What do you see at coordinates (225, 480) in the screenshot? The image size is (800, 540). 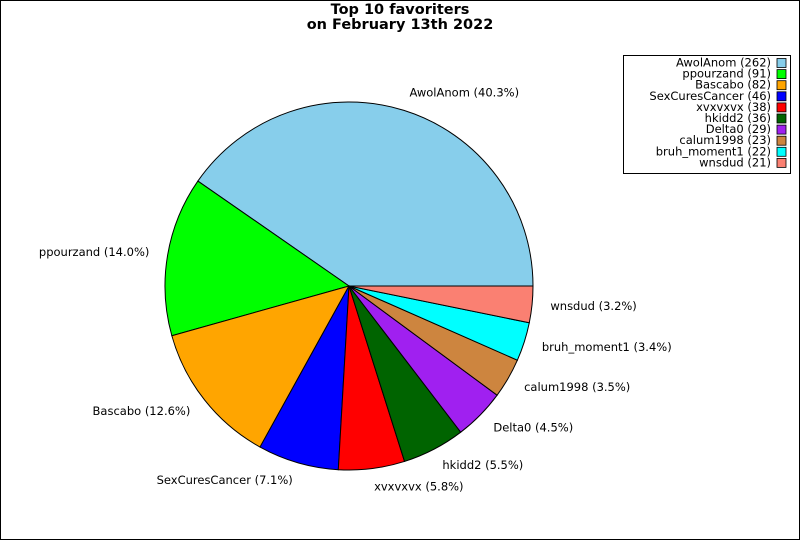 I see `slice-label: SexCuresCancer (7.1%)` at bounding box center [225, 480].